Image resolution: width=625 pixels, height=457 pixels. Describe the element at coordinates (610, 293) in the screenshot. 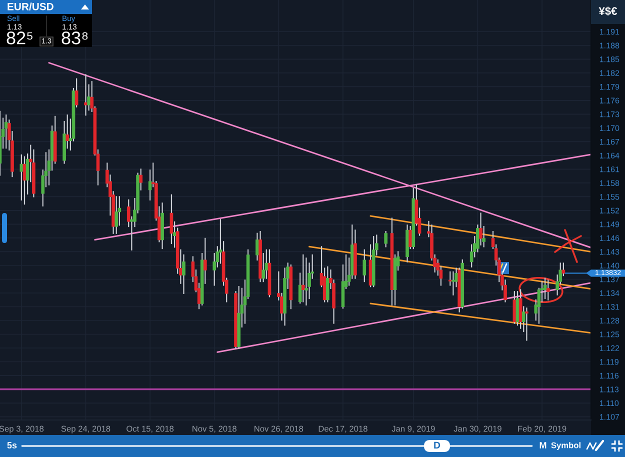

I see `y-tick-label: 1.134` at that location.